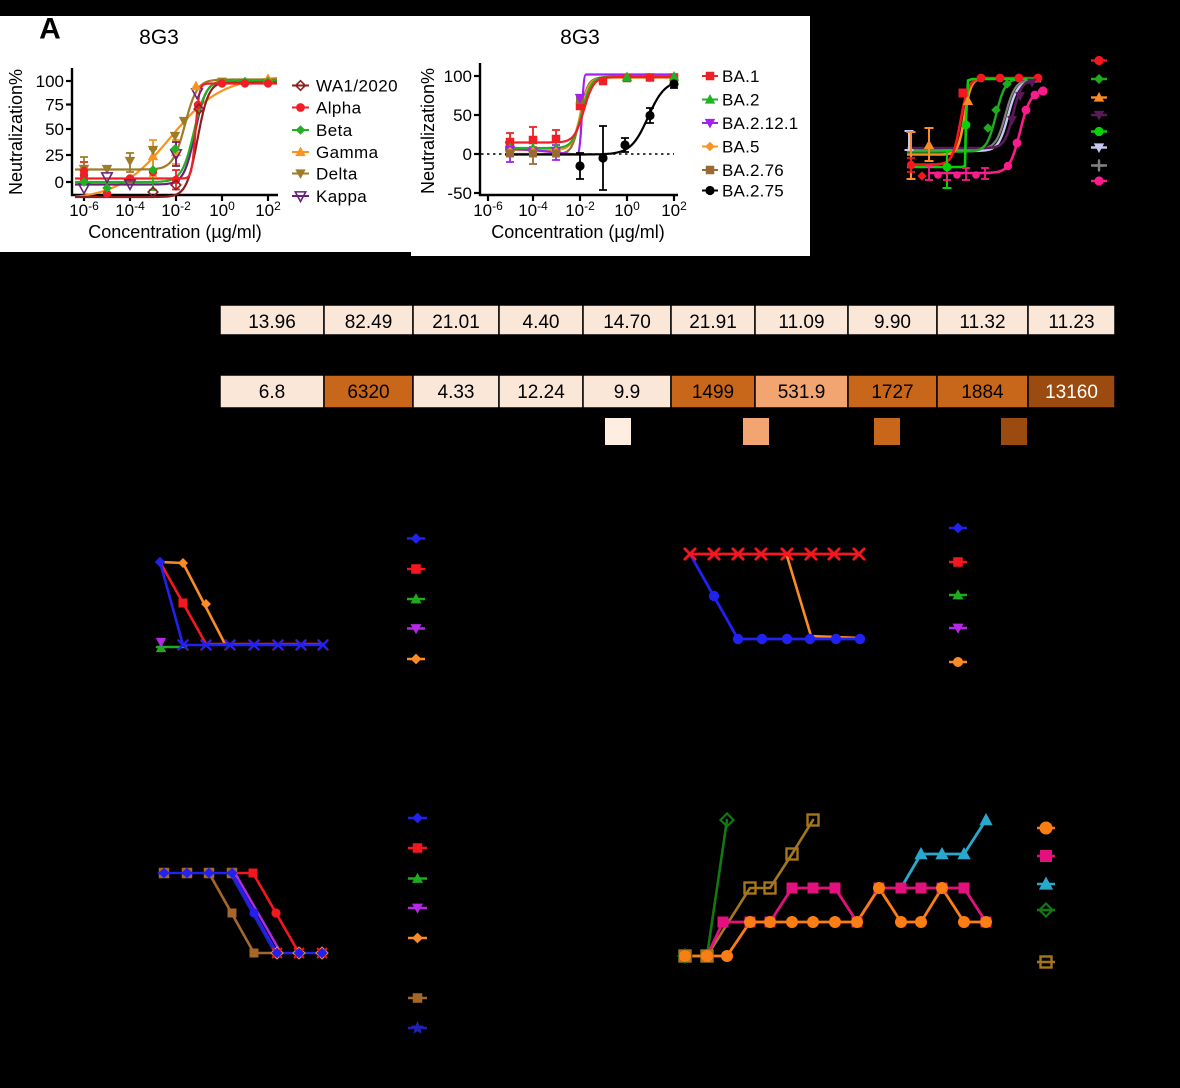  I want to click on svg-text: 6.8, so click(272, 392).